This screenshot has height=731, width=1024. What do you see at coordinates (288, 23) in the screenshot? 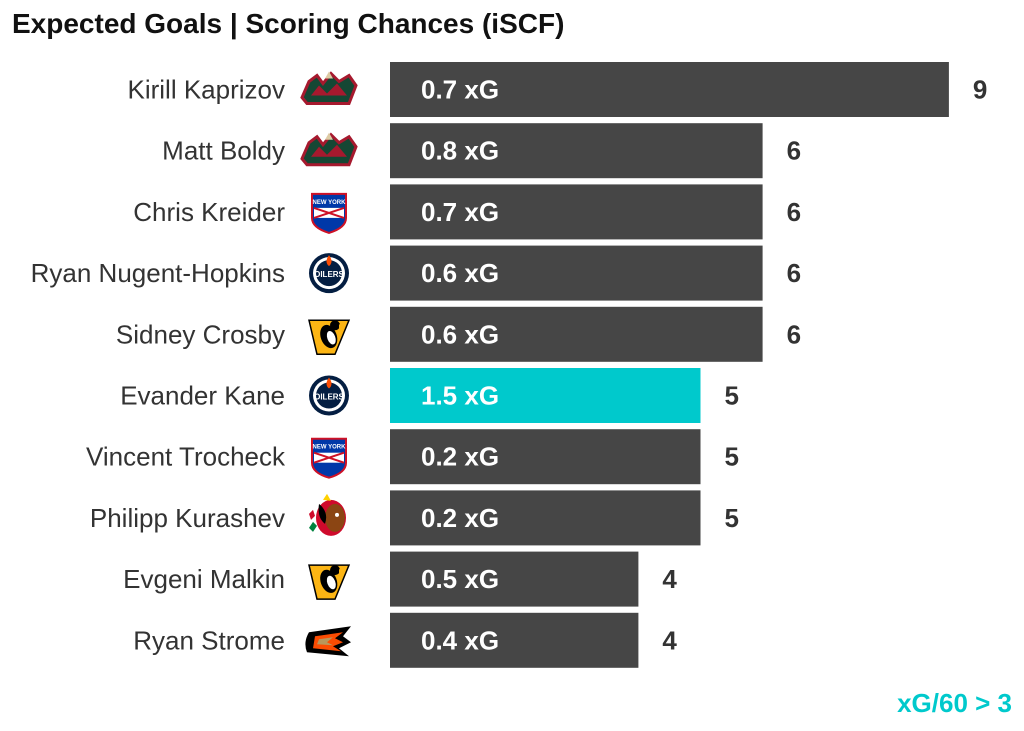
I see `chart-title: Expected Goals | Scoring Chances (iSCF)` at bounding box center [288, 23].